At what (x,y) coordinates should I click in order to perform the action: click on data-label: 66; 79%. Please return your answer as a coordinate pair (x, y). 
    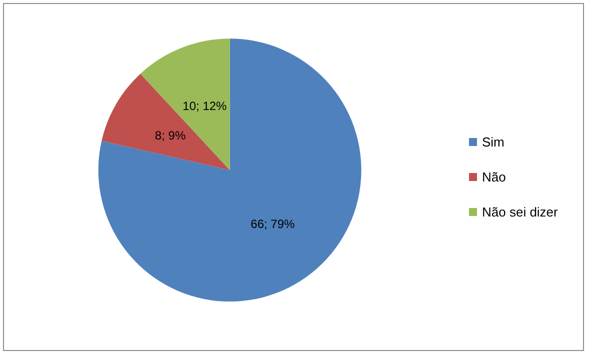
    Looking at the image, I should click on (273, 223).